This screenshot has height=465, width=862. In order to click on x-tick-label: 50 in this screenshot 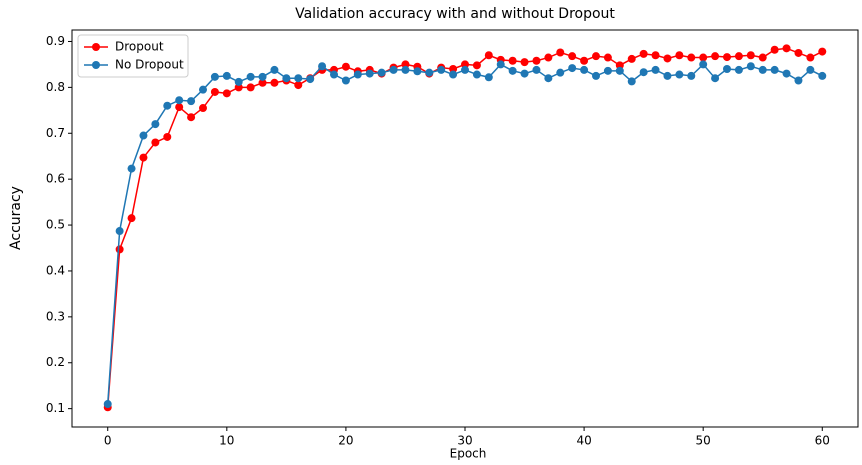, I will do `click(703, 441)`.